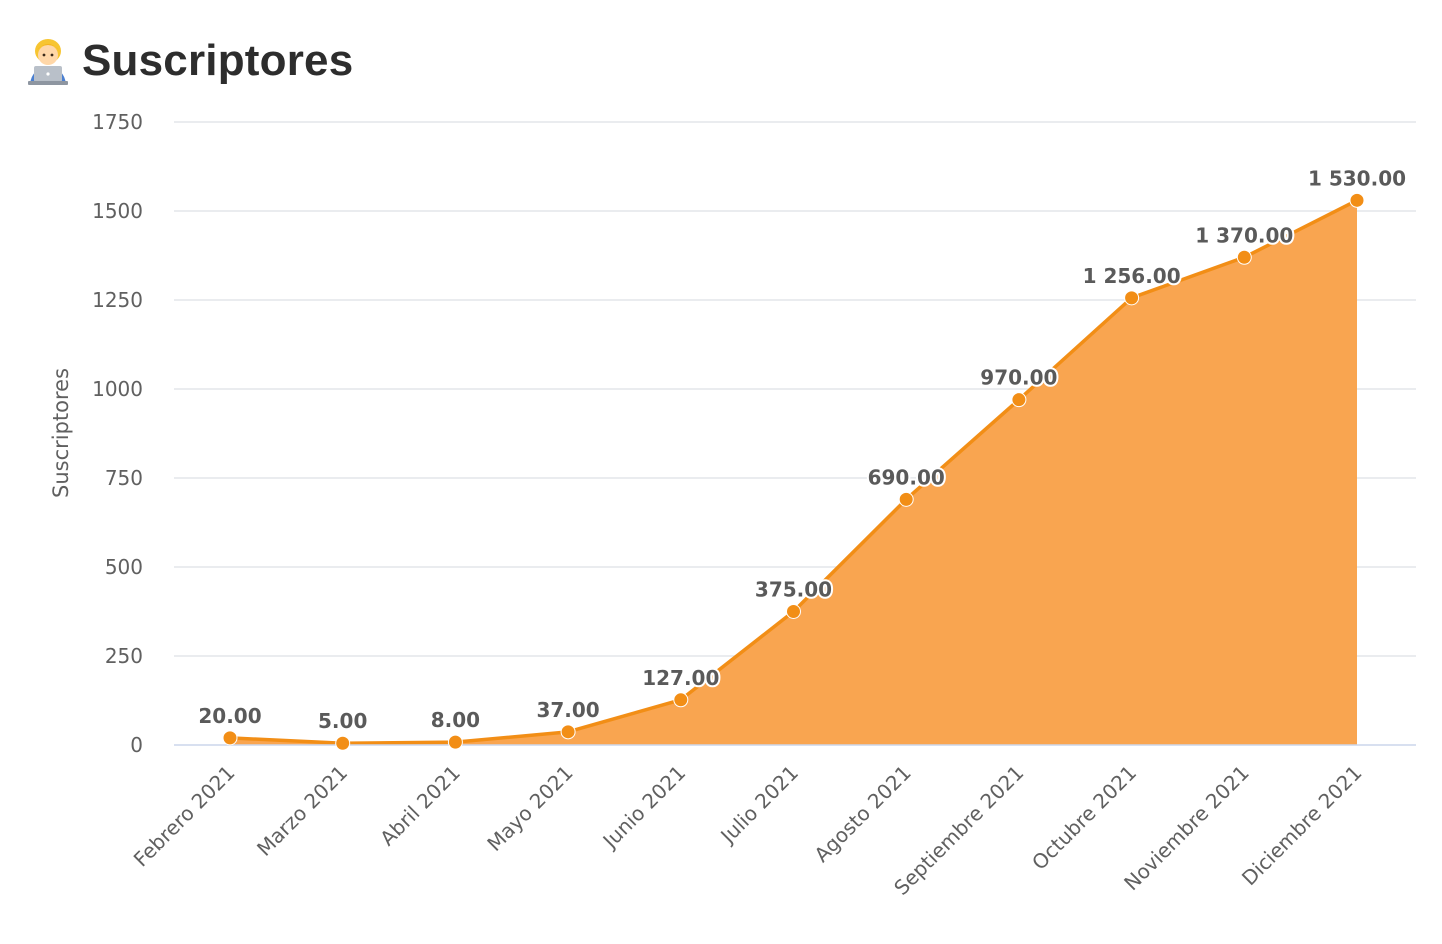 The width and height of the screenshot is (1442, 944). What do you see at coordinates (184, 816) in the screenshot?
I see `x-tick-label: Febrero 2021` at bounding box center [184, 816].